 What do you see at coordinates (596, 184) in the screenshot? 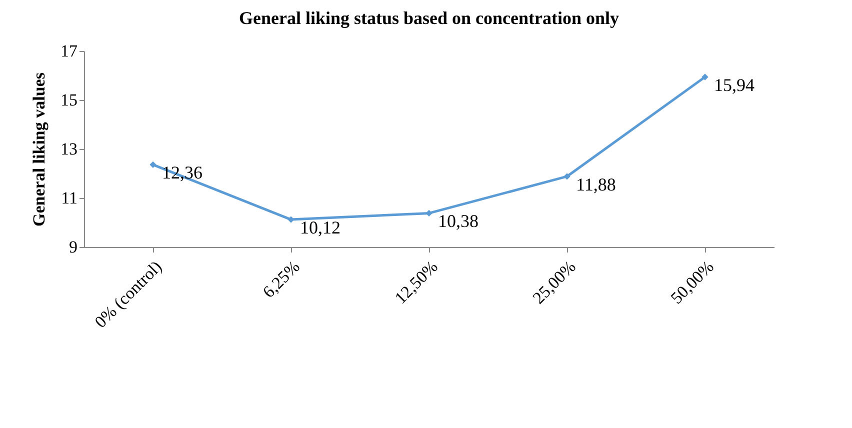
I see `data-label: 11,88` at bounding box center [596, 184].